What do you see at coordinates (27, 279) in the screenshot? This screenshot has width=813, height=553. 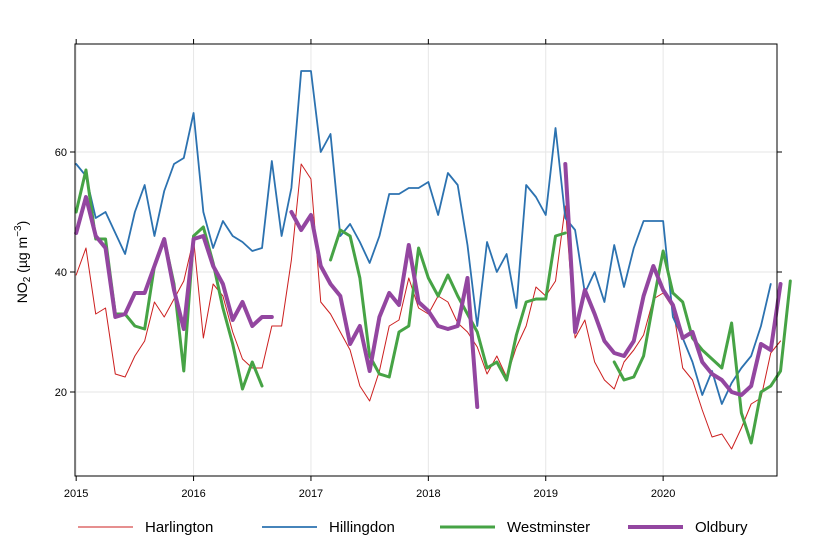 I see `ylabel-subscript: 2` at bounding box center [27, 279].